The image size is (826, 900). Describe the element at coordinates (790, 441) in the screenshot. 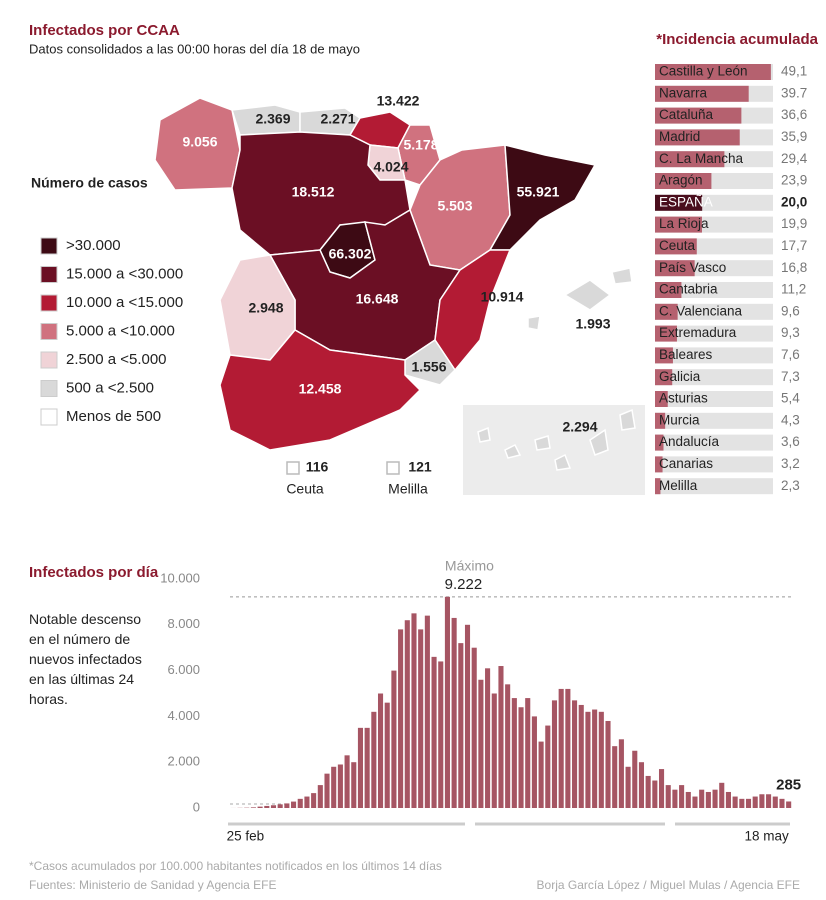

I see `value-label: 3,6` at that location.